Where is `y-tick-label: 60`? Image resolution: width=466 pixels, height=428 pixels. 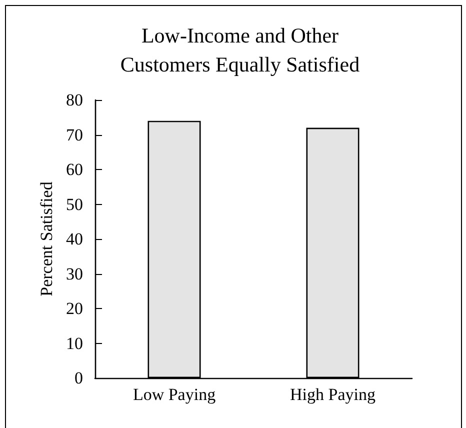
y-tick-label: 60 is located at coordinates (74, 169).